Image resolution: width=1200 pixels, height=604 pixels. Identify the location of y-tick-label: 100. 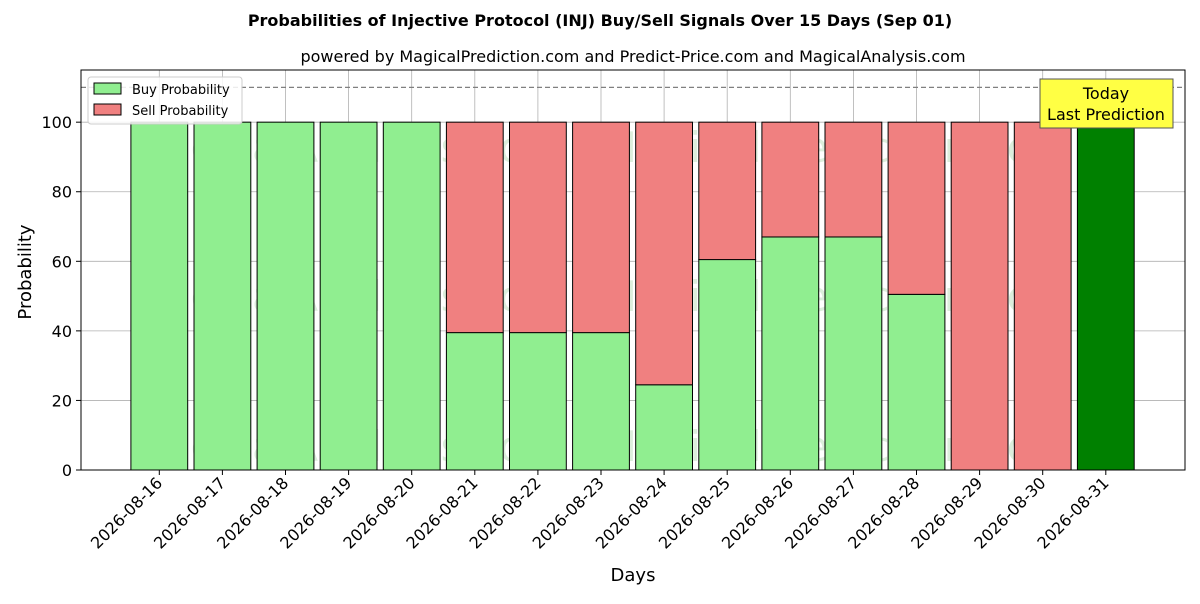
(56, 122).